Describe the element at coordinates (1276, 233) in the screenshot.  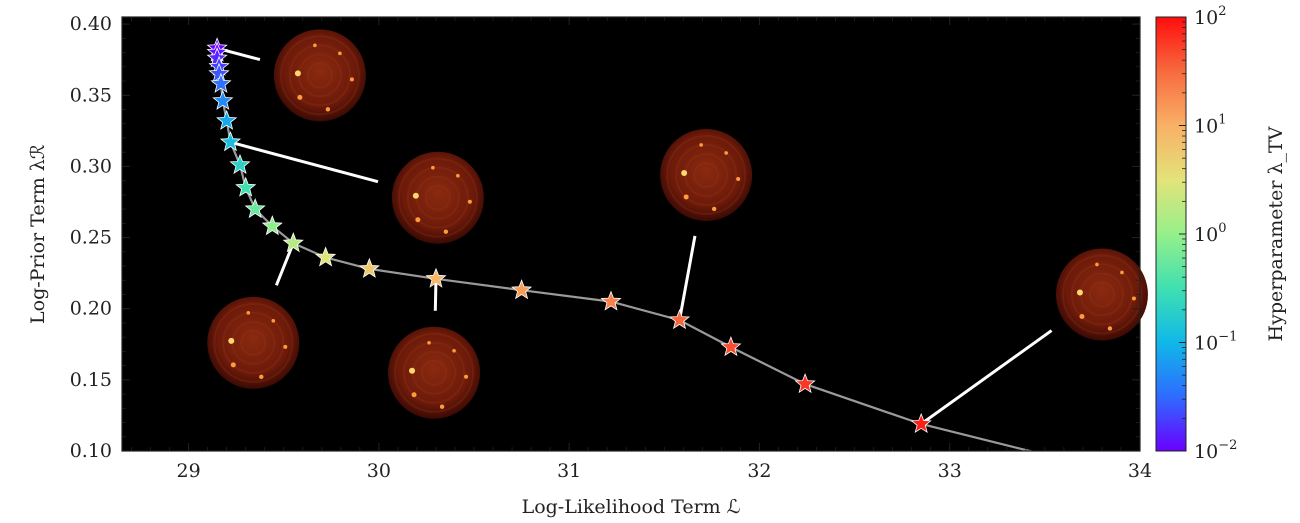
I see `colorbar-label: Hyperparameter λ_TV` at that location.